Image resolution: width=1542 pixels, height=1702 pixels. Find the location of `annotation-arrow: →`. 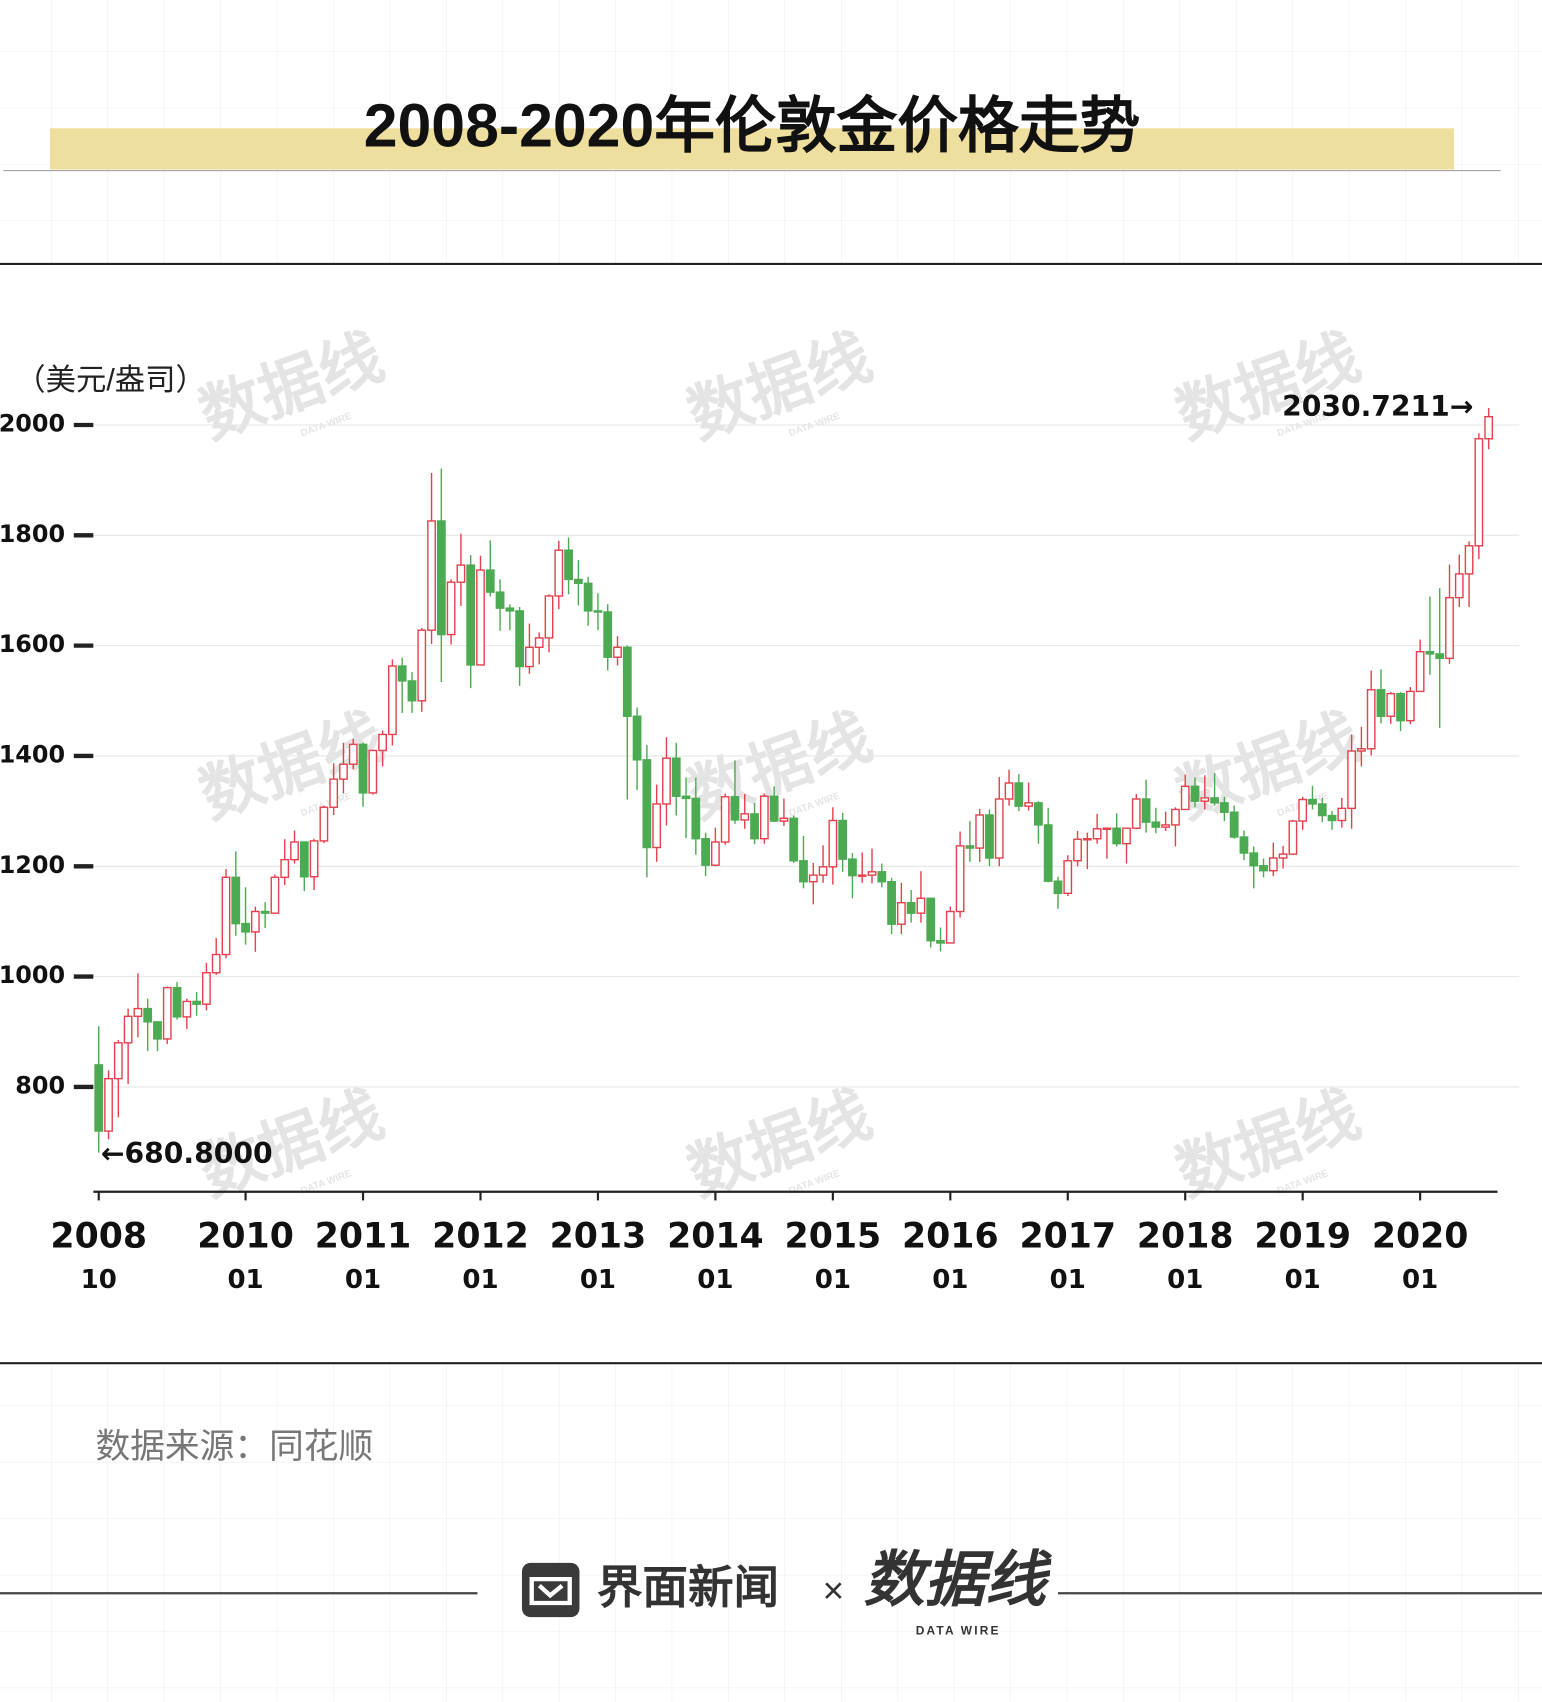

annotation-arrow: → is located at coordinates (1462, 406).